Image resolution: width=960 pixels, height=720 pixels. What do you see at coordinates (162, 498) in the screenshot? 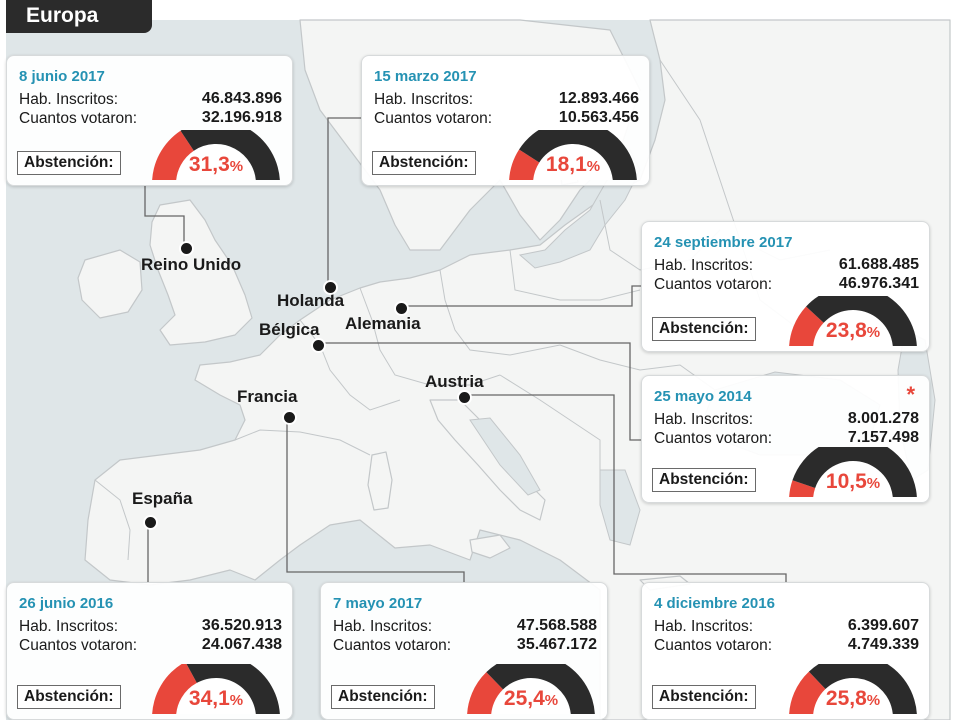
I see `label-espana: España` at bounding box center [162, 498].